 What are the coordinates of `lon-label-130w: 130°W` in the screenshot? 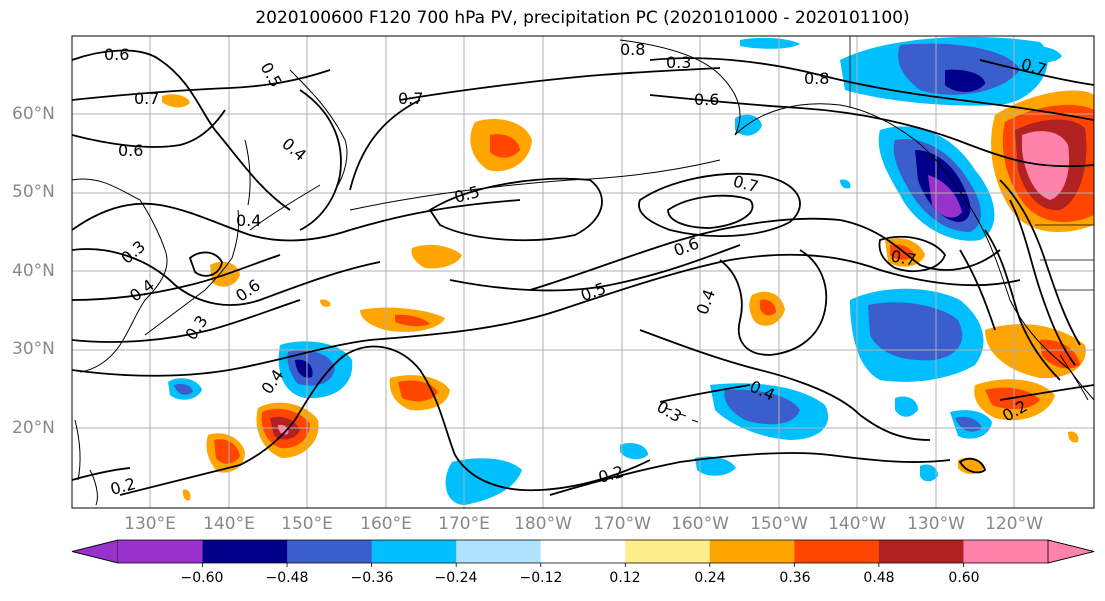 It's located at (936, 524).